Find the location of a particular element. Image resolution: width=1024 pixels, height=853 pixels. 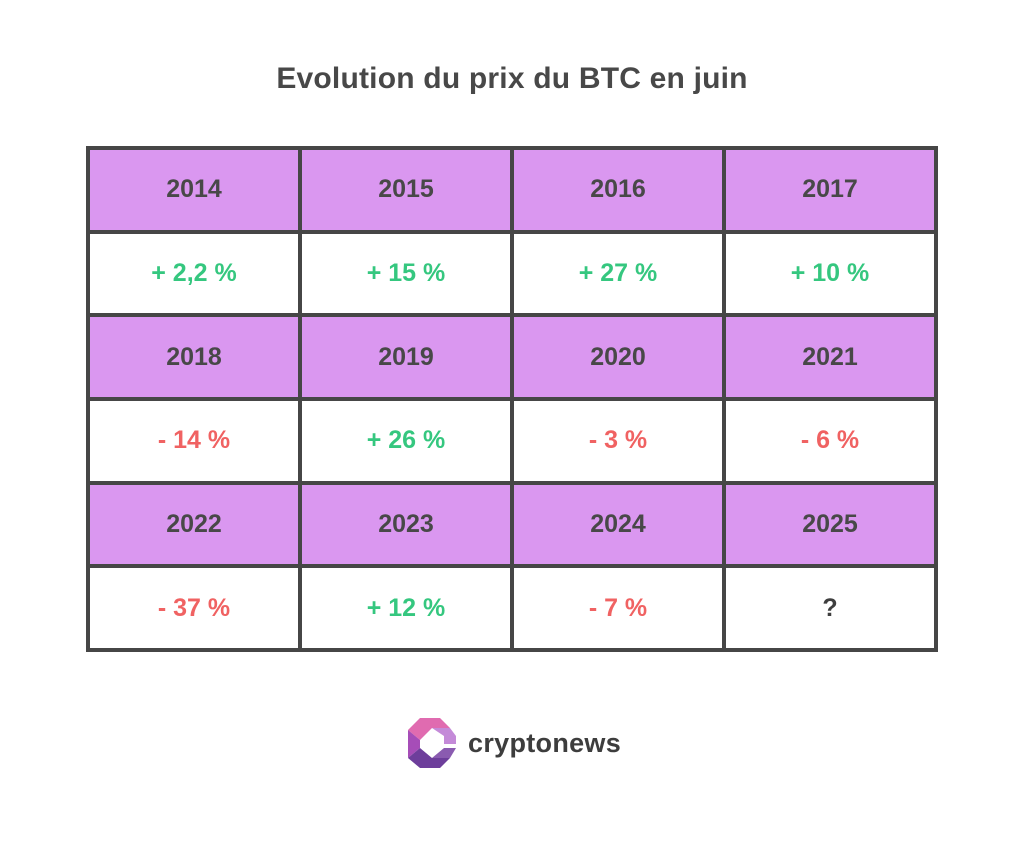

change-cell: - 3 % is located at coordinates (618, 440).